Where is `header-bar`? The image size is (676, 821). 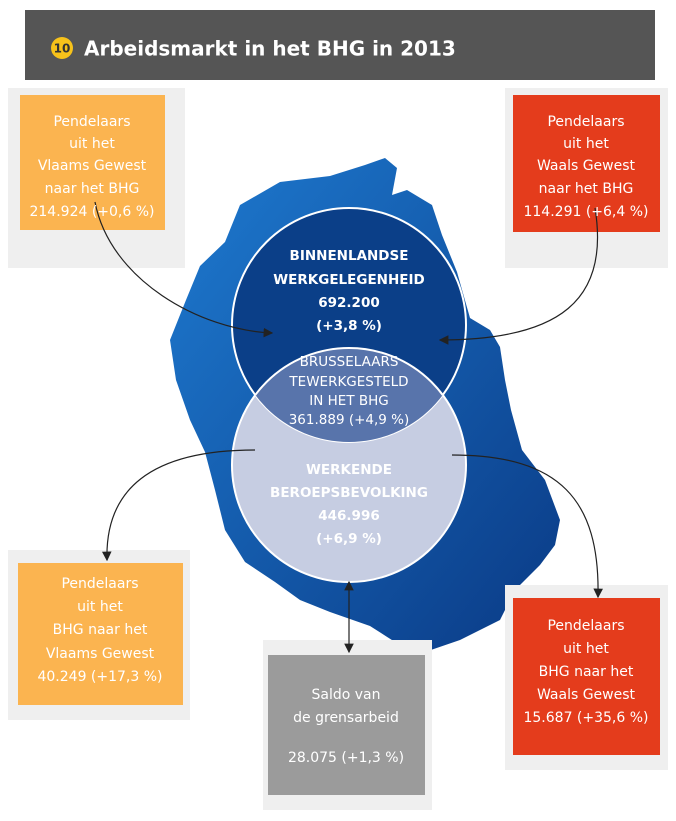
header-bar is located at coordinates (340, 45).